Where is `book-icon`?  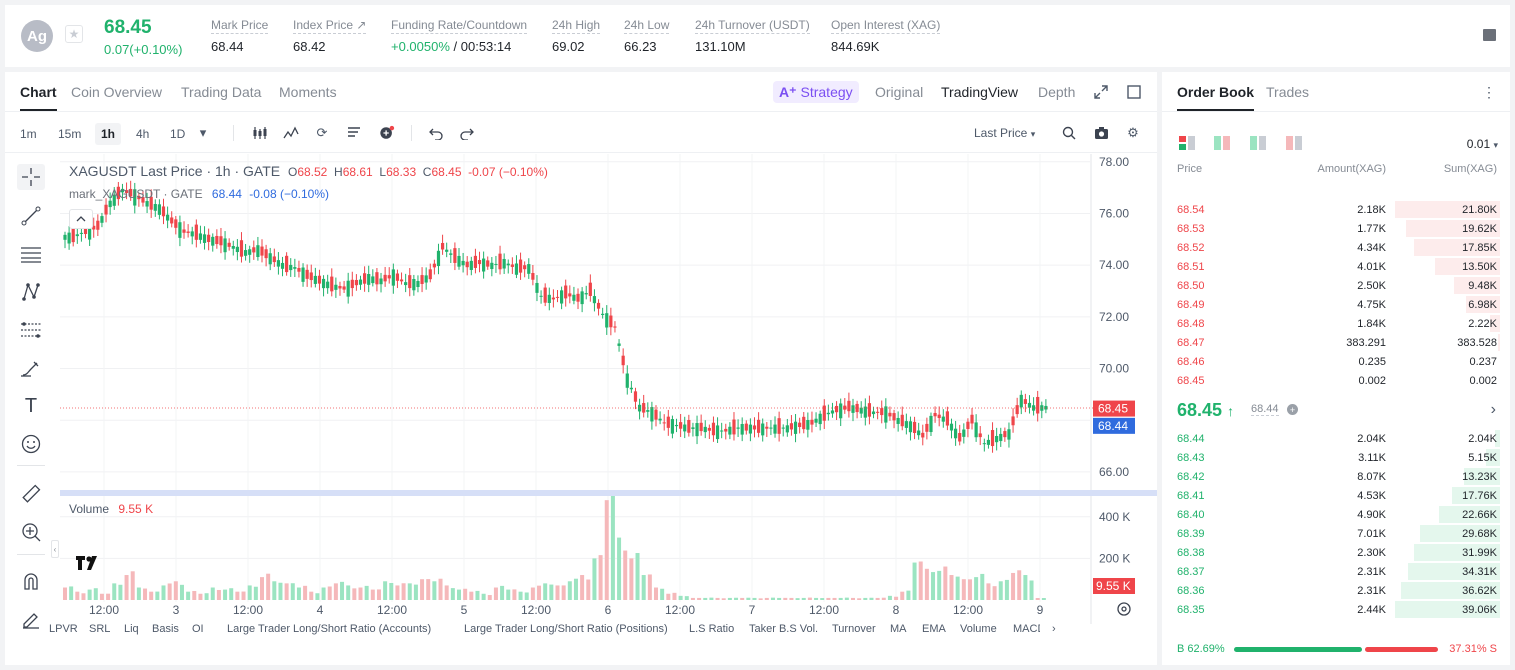
book-icon is located at coordinates (1489, 35).